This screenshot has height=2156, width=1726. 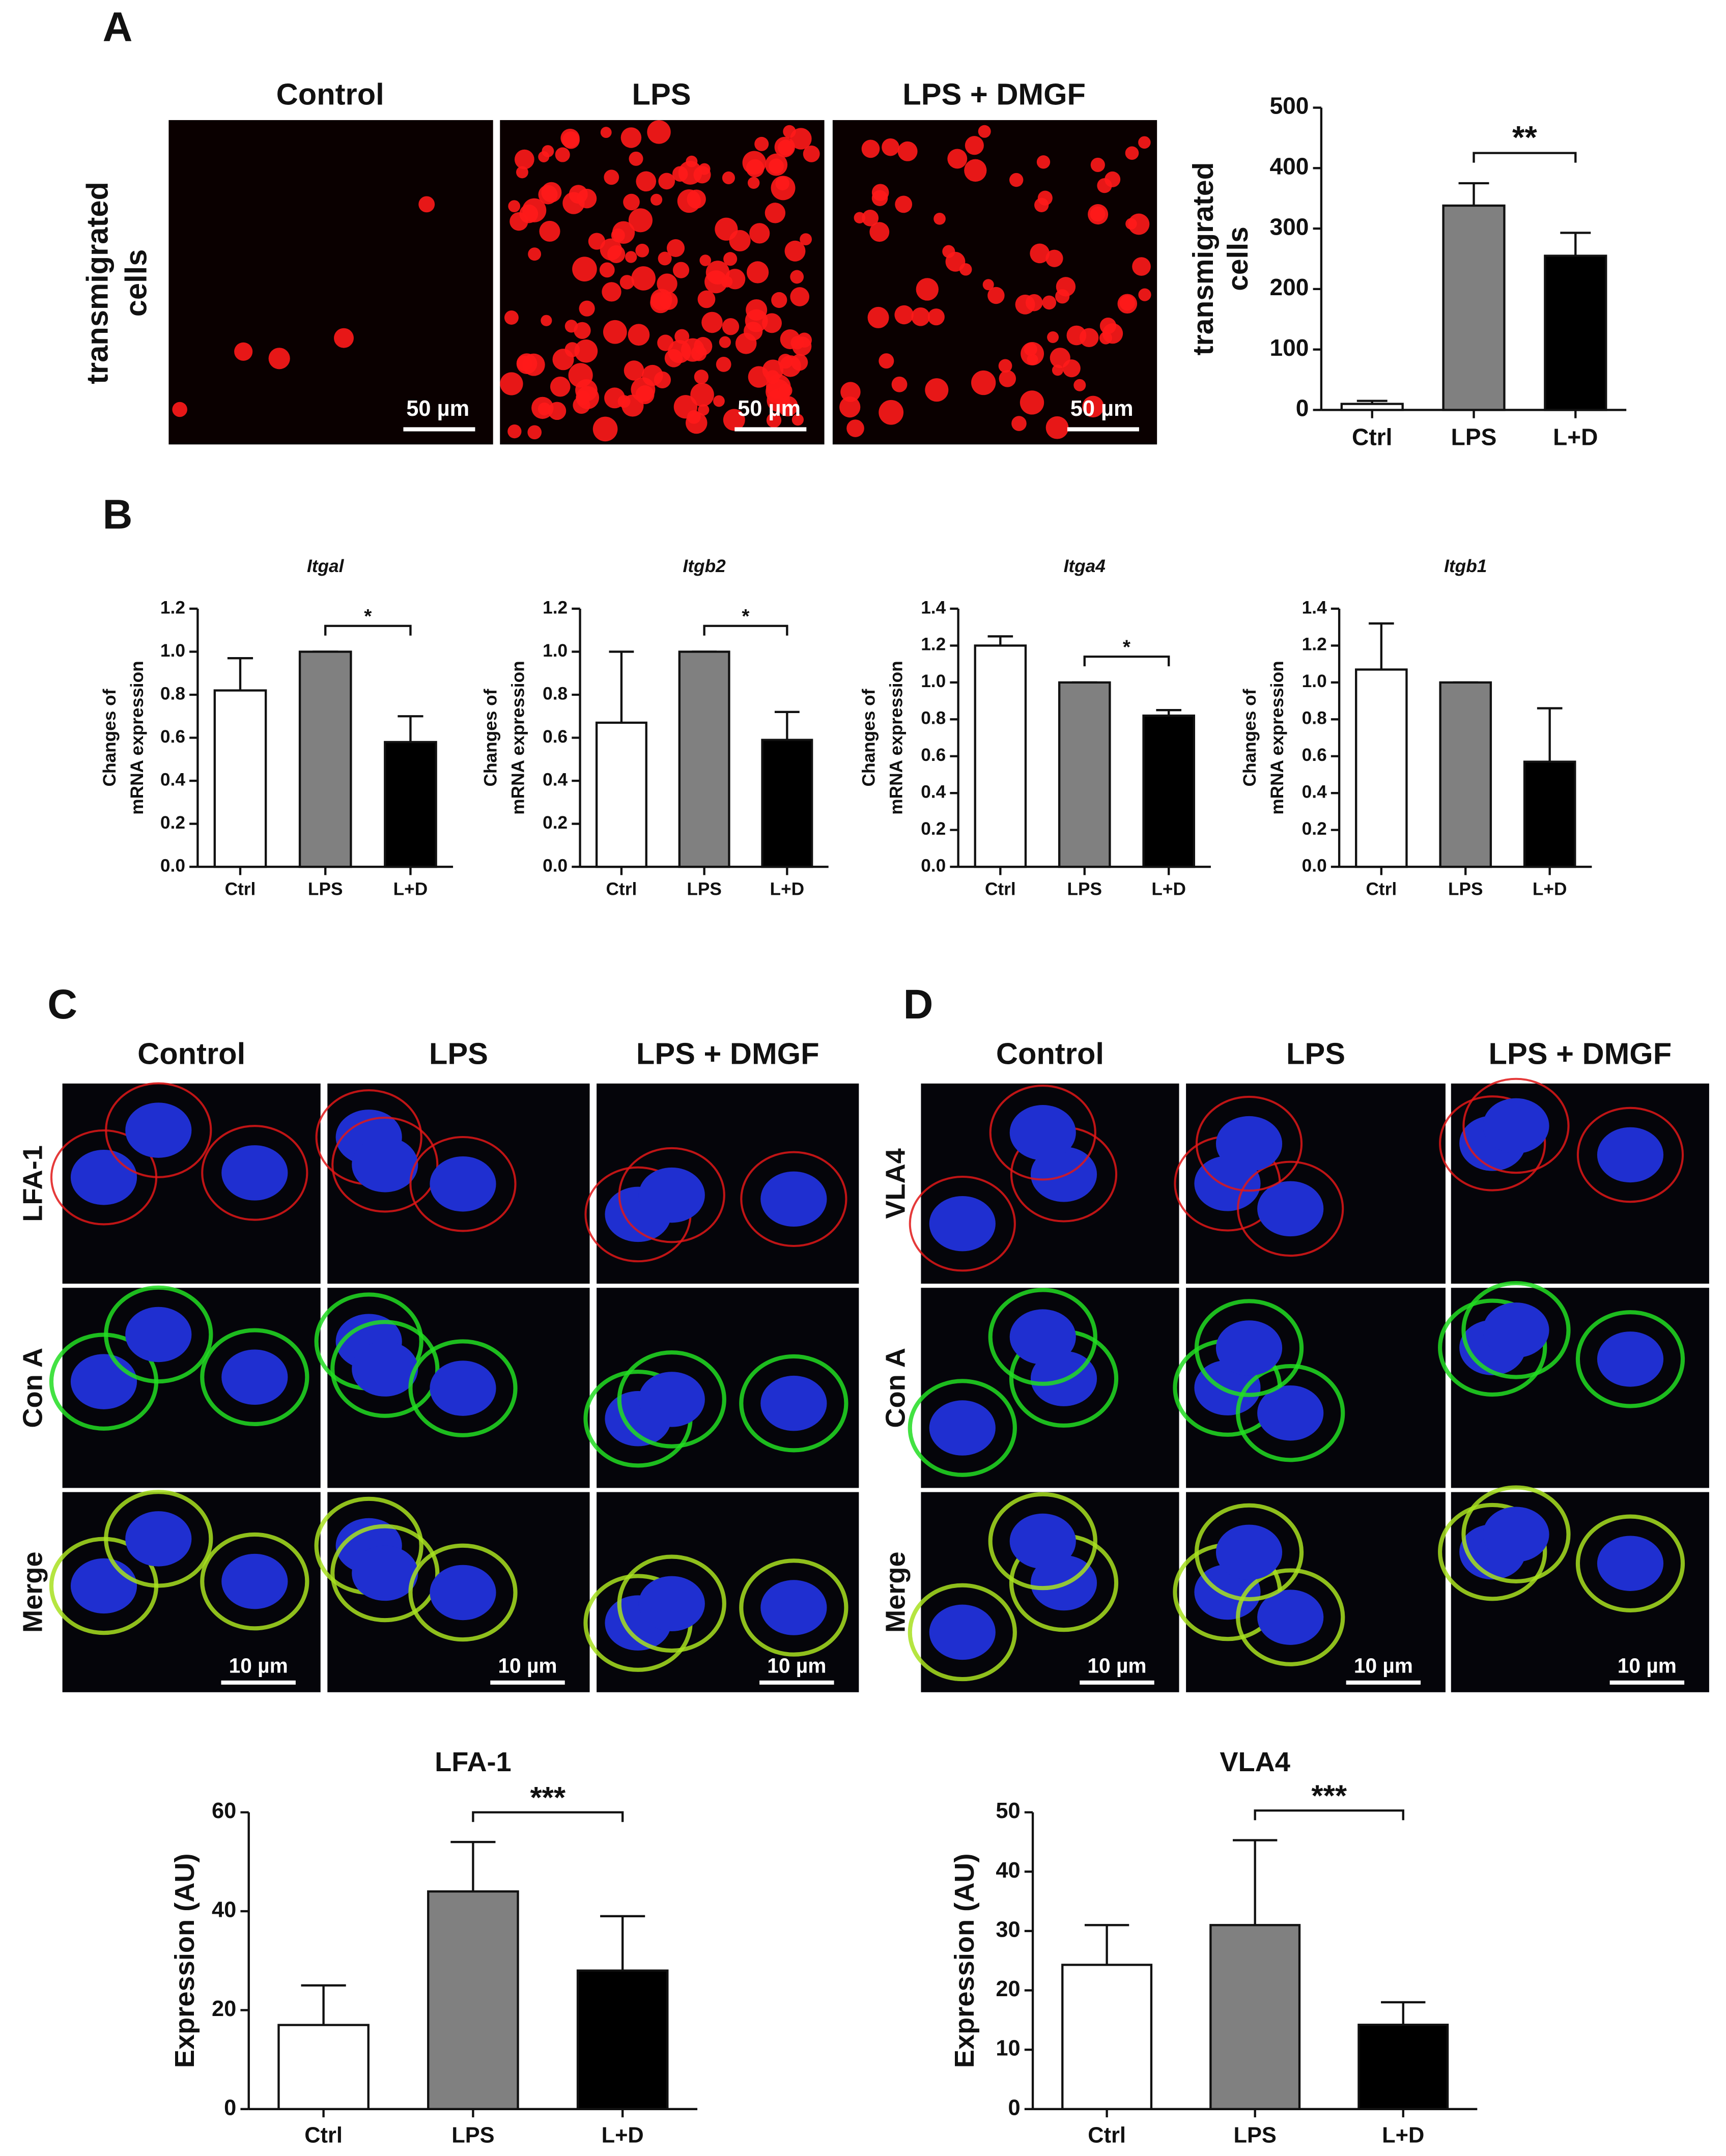 What do you see at coordinates (934, 865) in the screenshot?
I see `y-tick-label: 0.0` at bounding box center [934, 865].